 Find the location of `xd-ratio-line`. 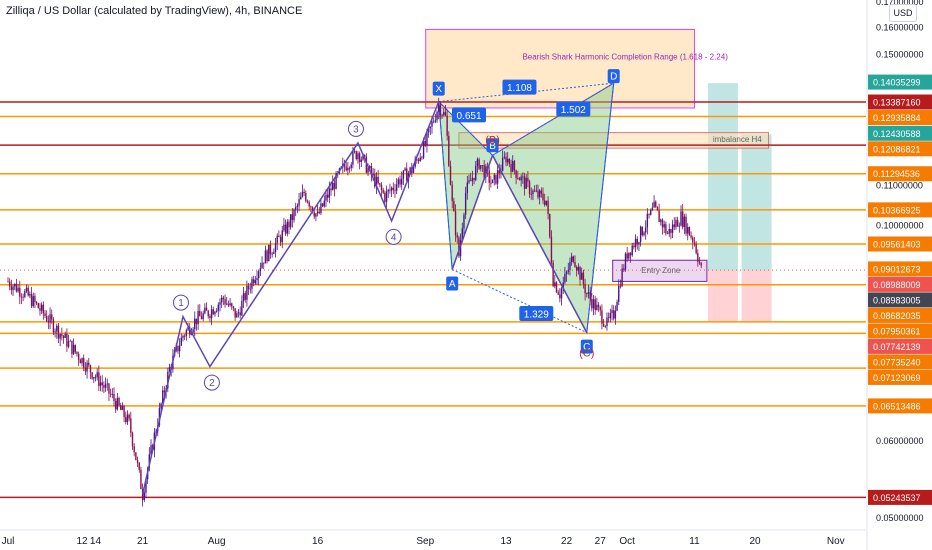

xd-ratio-line is located at coordinates (526, 92).